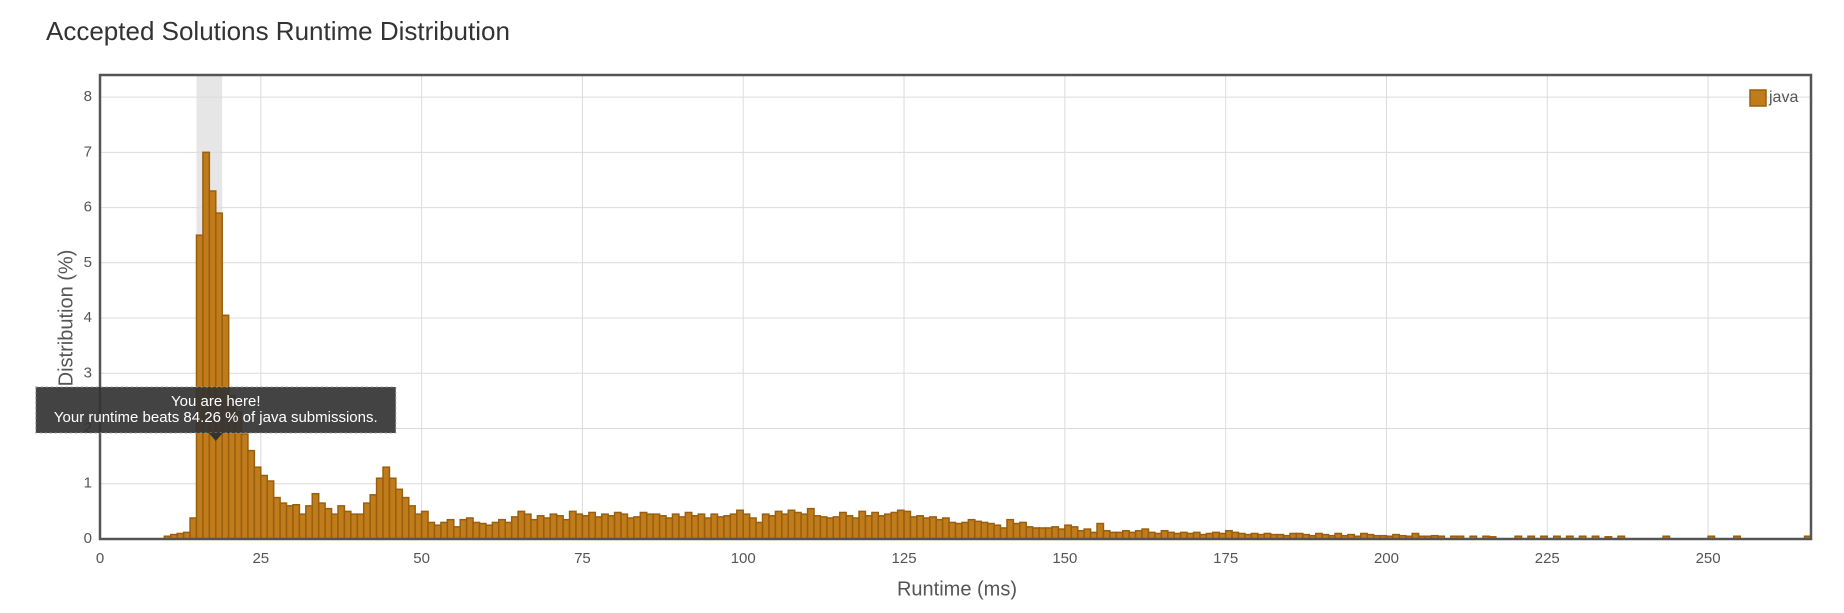 Image resolution: width=1844 pixels, height=613 pixels. I want to click on x-tick-label: 175, so click(1225, 558).